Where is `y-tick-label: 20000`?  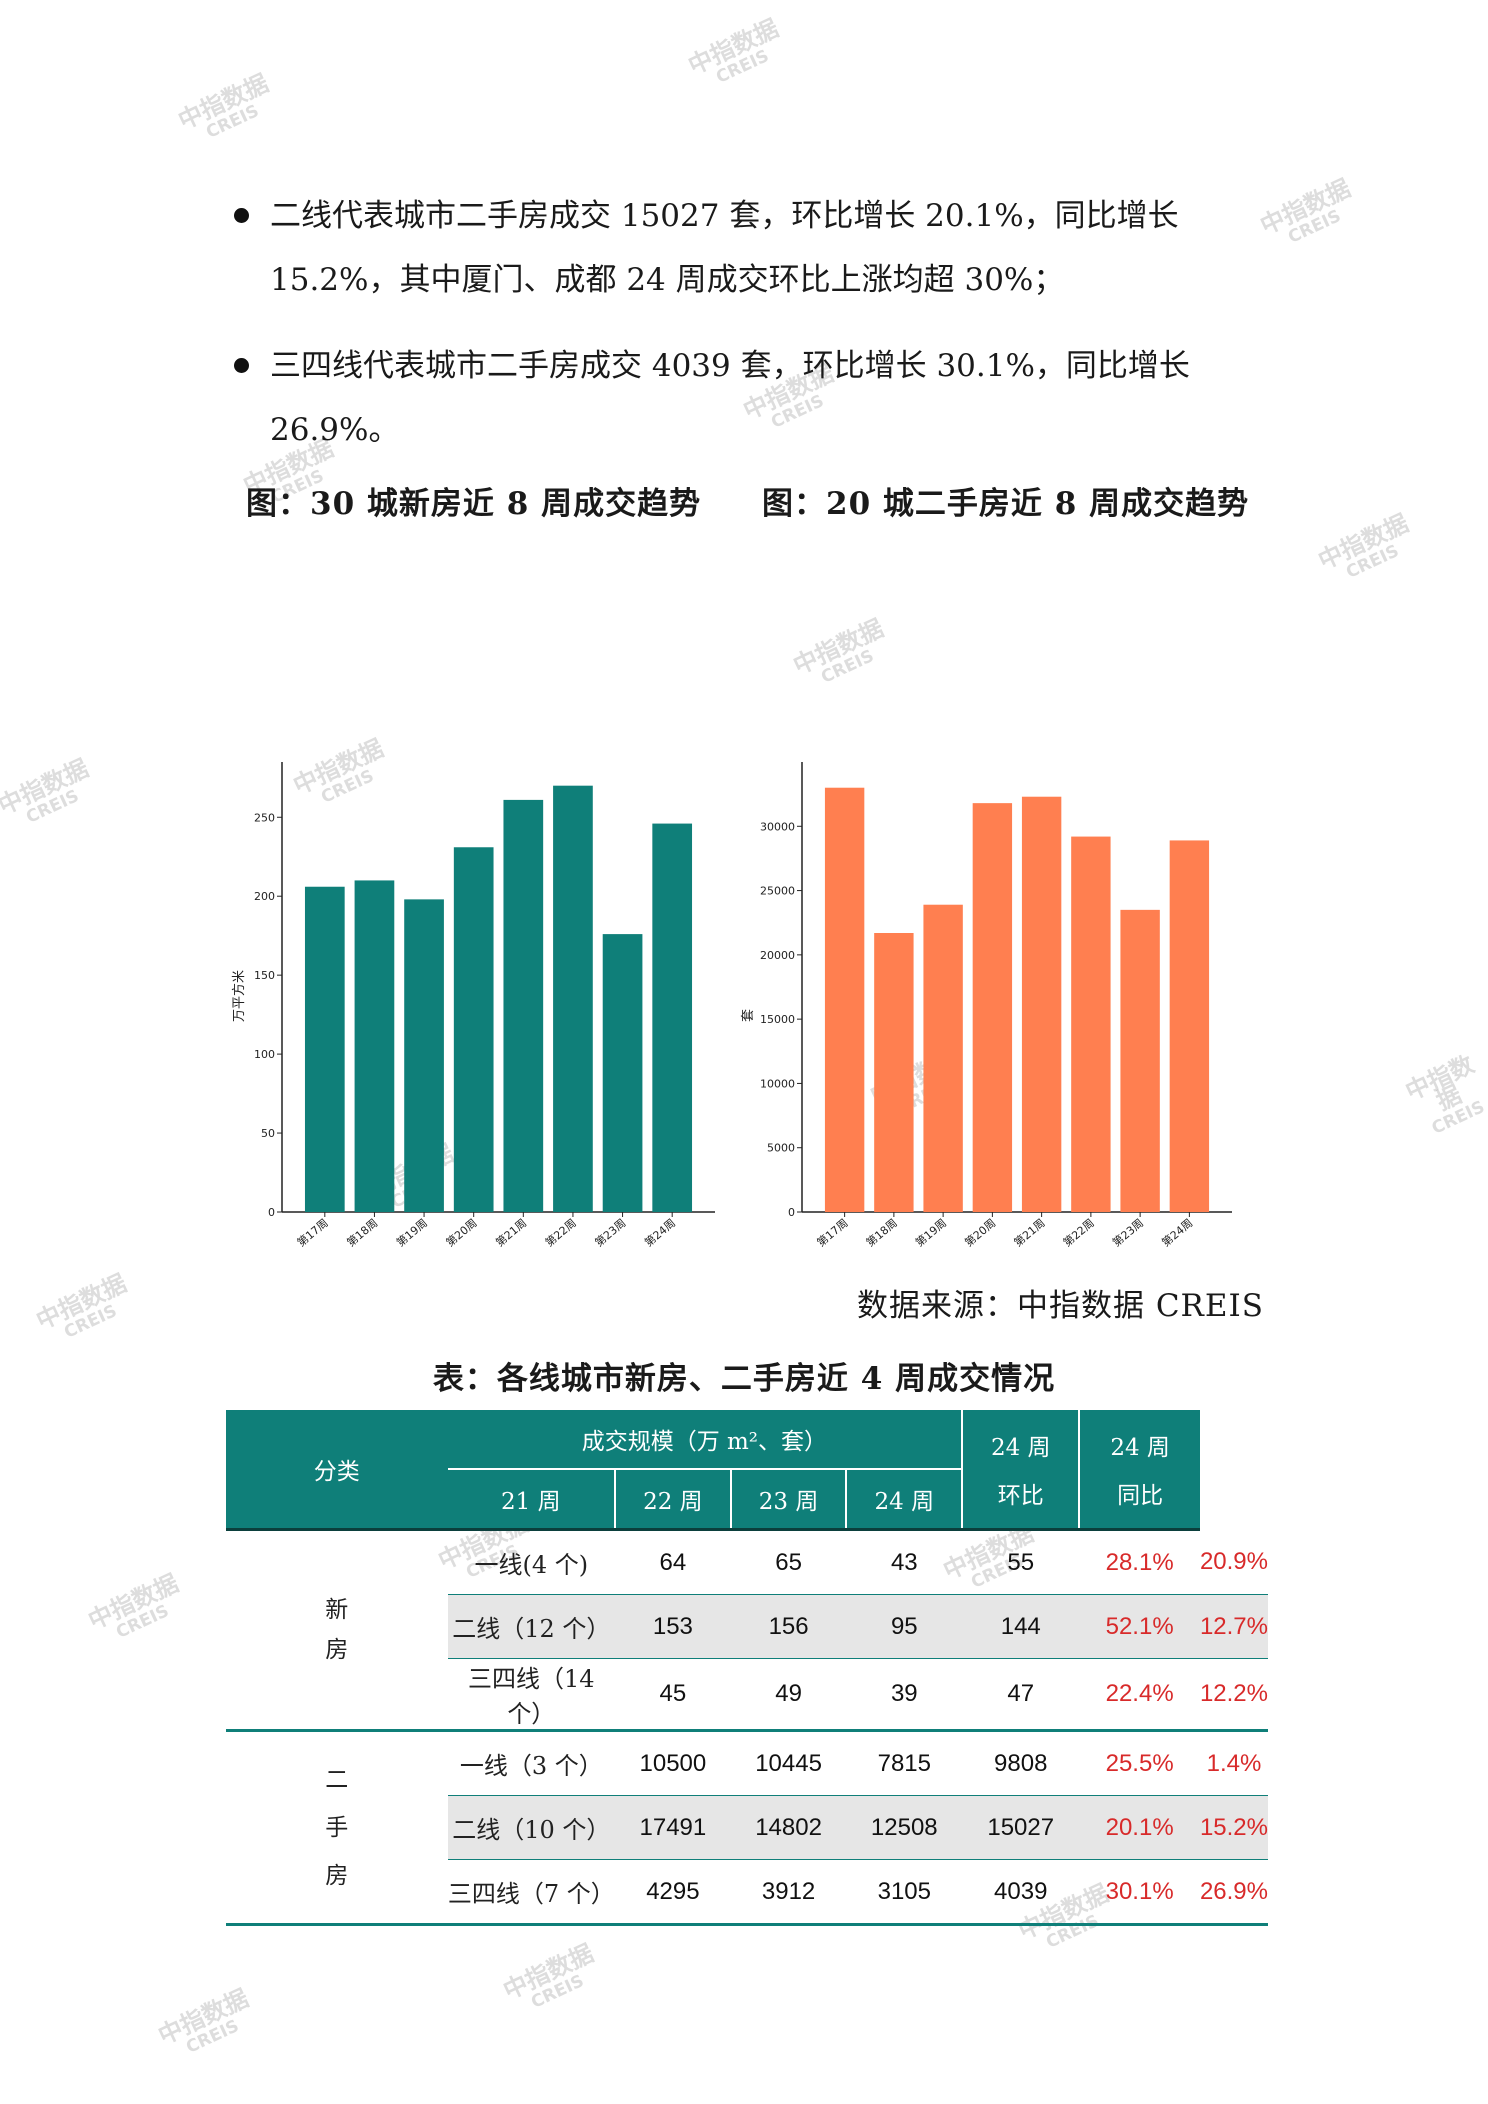 y-tick-label: 20000 is located at coordinates (777, 955).